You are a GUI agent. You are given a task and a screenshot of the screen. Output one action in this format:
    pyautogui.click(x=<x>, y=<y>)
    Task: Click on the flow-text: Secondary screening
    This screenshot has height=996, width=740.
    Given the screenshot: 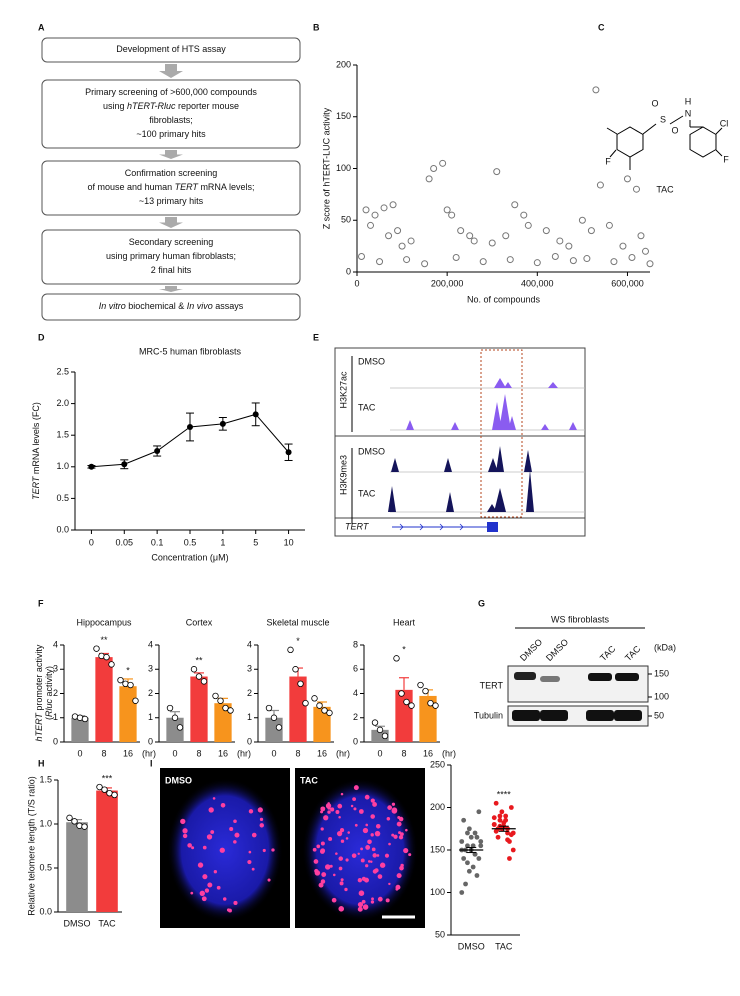 What is the action you would take?
    pyautogui.click(x=171, y=242)
    